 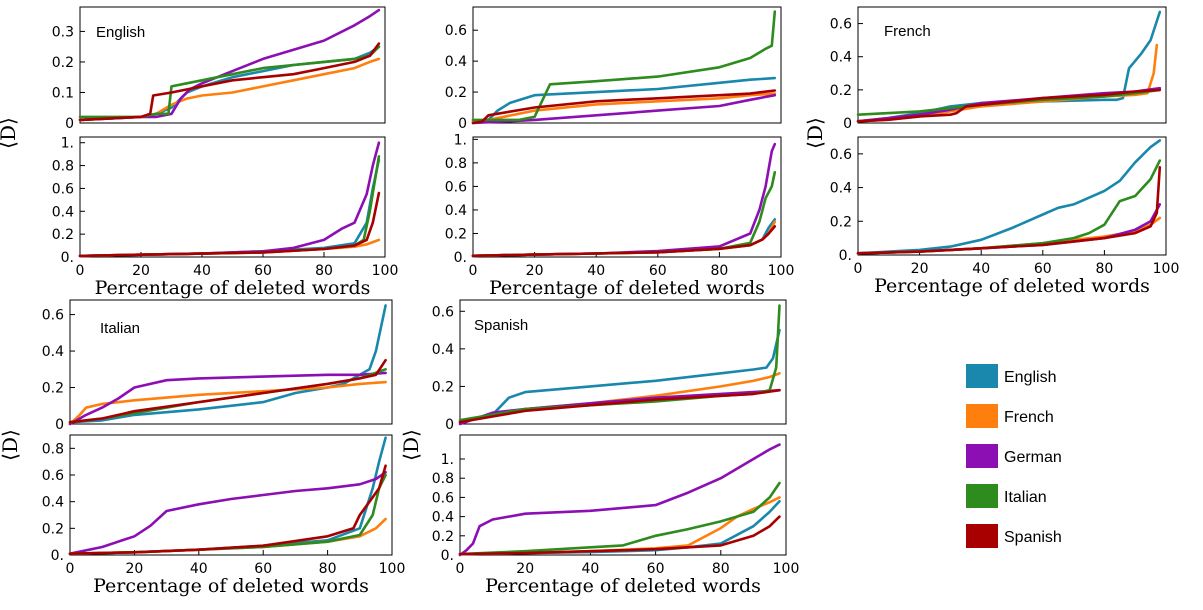 I want to click on x-tick-label: 60, so click(x=1043, y=269).